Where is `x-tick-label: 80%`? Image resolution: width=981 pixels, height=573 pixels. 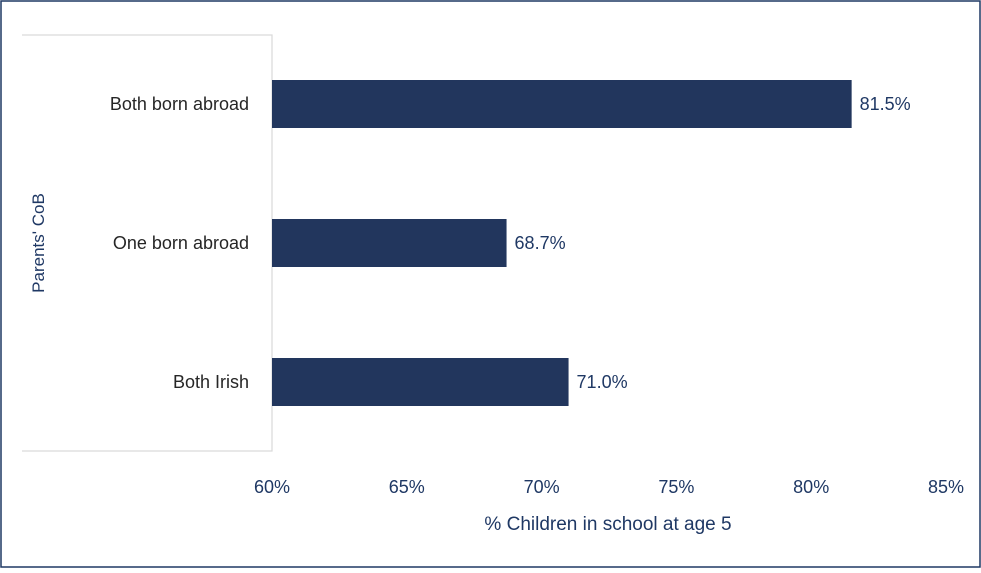
x-tick-label: 80% is located at coordinates (811, 487).